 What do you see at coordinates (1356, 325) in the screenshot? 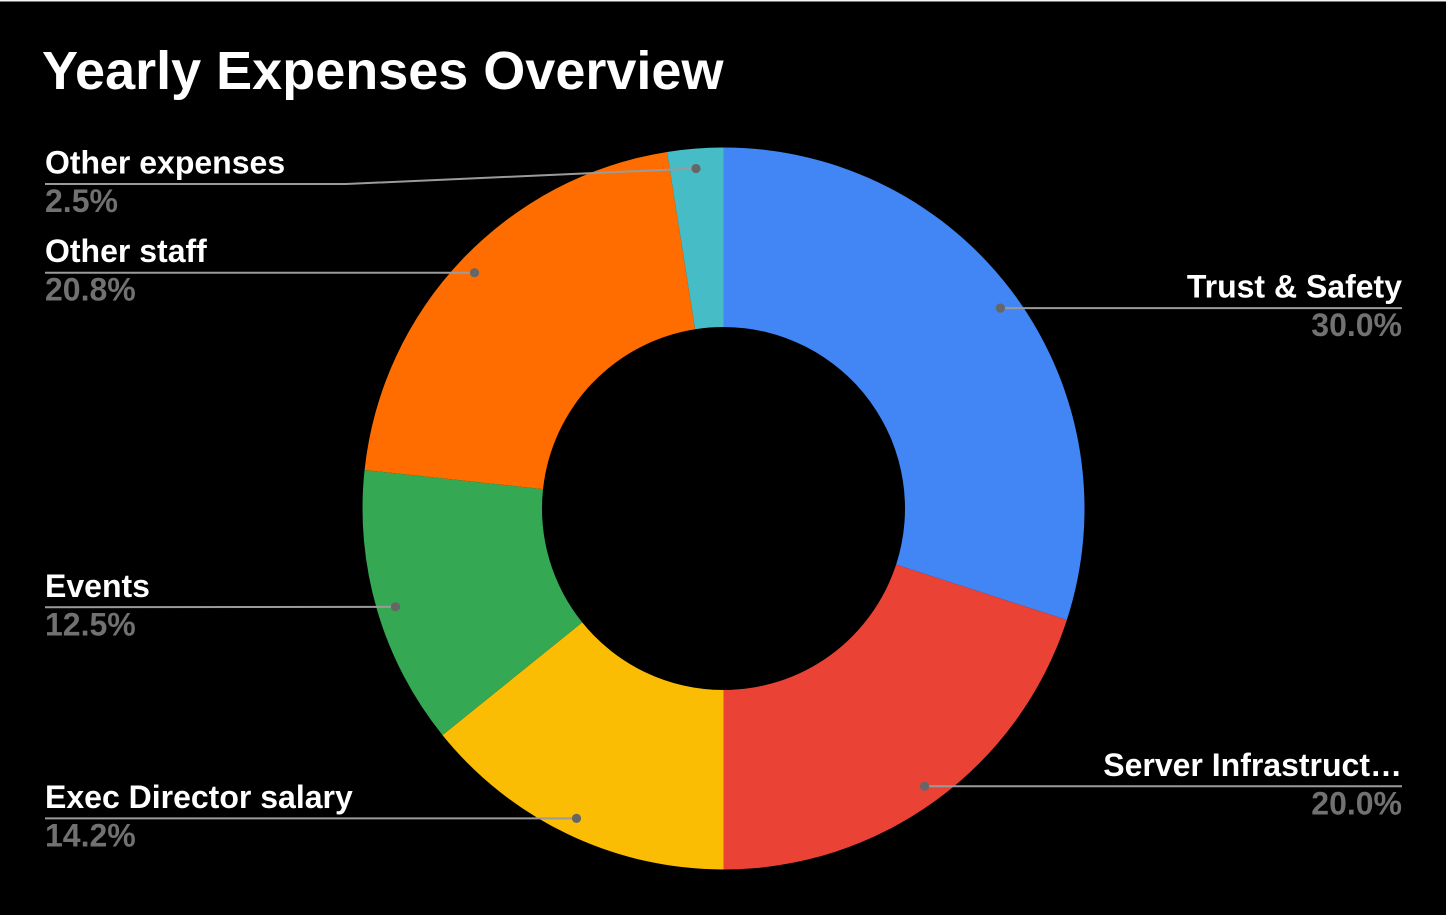
I see `svg-text: 30.0%` at bounding box center [1356, 325].